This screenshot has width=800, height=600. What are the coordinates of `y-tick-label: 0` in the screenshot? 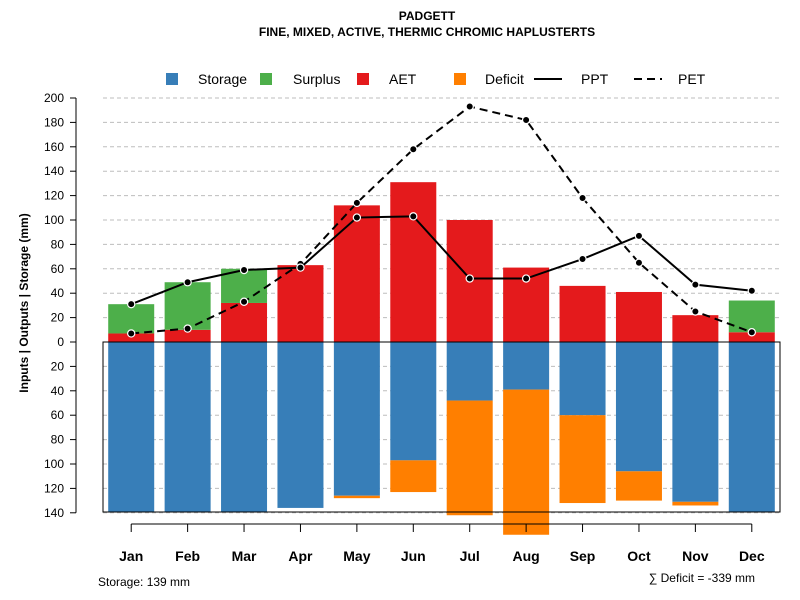 It's located at (60, 342).